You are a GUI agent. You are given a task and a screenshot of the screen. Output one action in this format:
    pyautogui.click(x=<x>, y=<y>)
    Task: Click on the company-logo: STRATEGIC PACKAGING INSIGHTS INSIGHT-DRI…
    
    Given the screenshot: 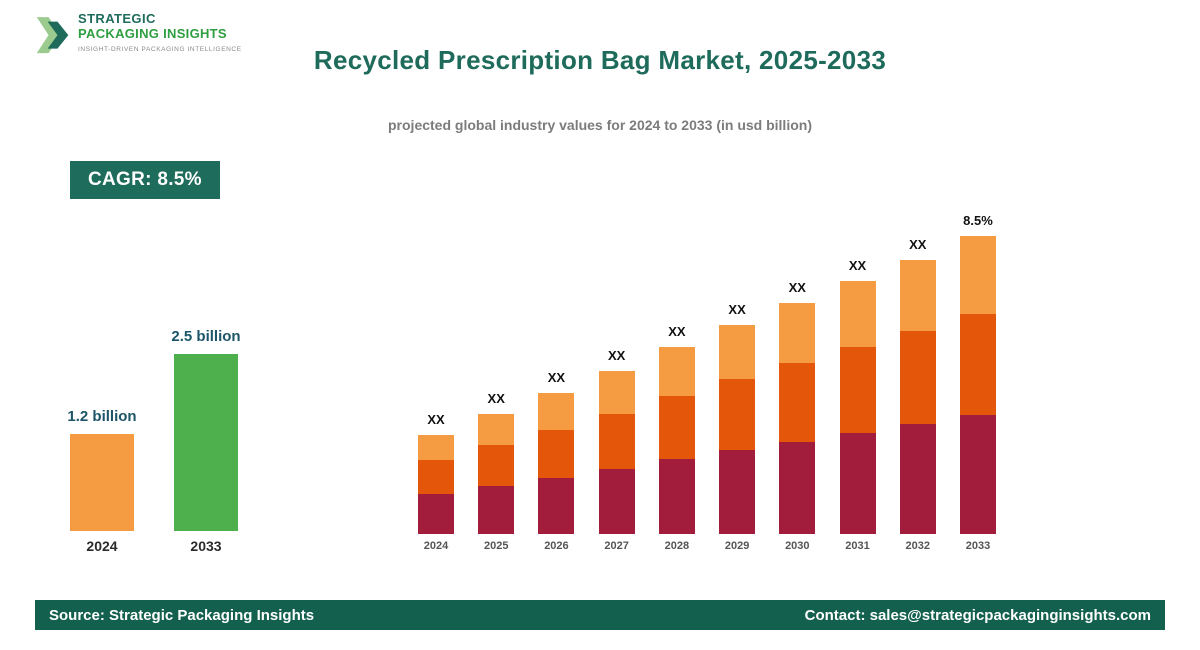 What is the action you would take?
    pyautogui.click(x=138, y=35)
    